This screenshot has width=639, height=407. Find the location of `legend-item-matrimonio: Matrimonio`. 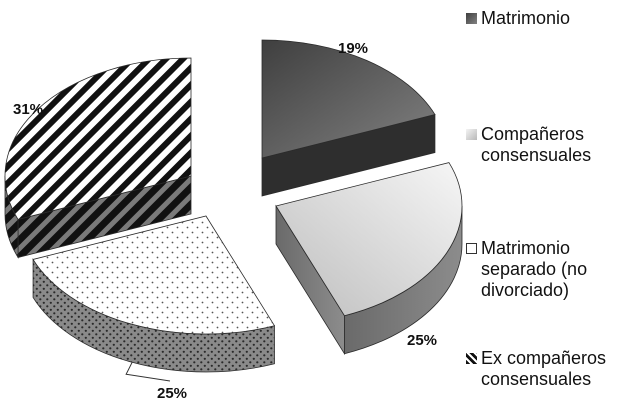

legend-item-matrimonio: Matrimonio is located at coordinates (518, 18).